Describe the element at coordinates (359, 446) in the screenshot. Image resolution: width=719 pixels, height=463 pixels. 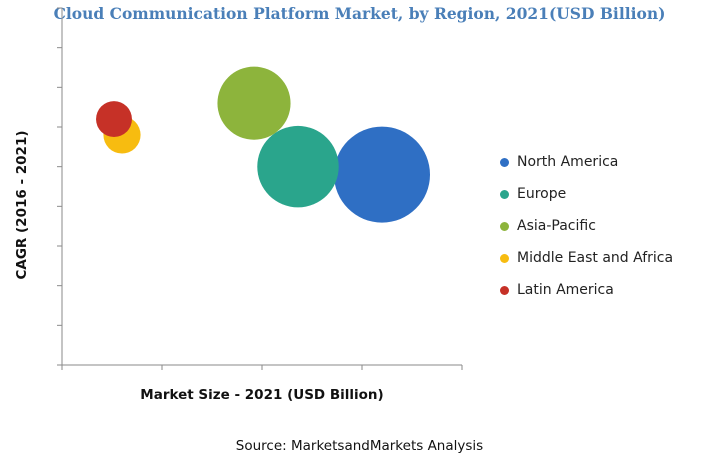
I see `source-note: Source: MarketsandMarkets Analysis` at that location.